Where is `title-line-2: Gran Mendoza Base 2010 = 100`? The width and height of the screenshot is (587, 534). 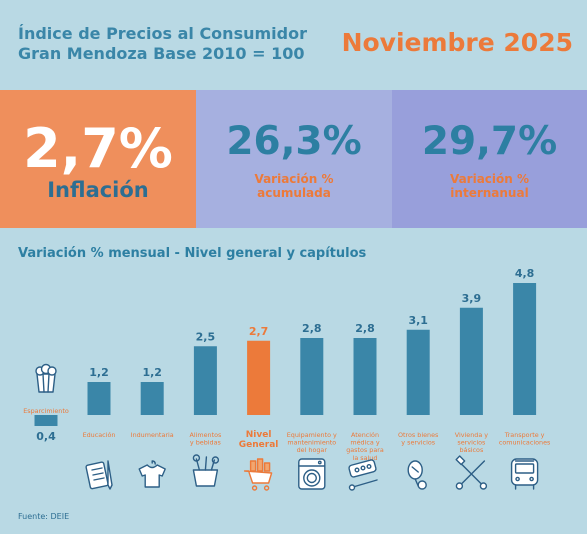
title-line-2: Gran Mendoza Base 2010 = 100 is located at coordinates (161, 53).